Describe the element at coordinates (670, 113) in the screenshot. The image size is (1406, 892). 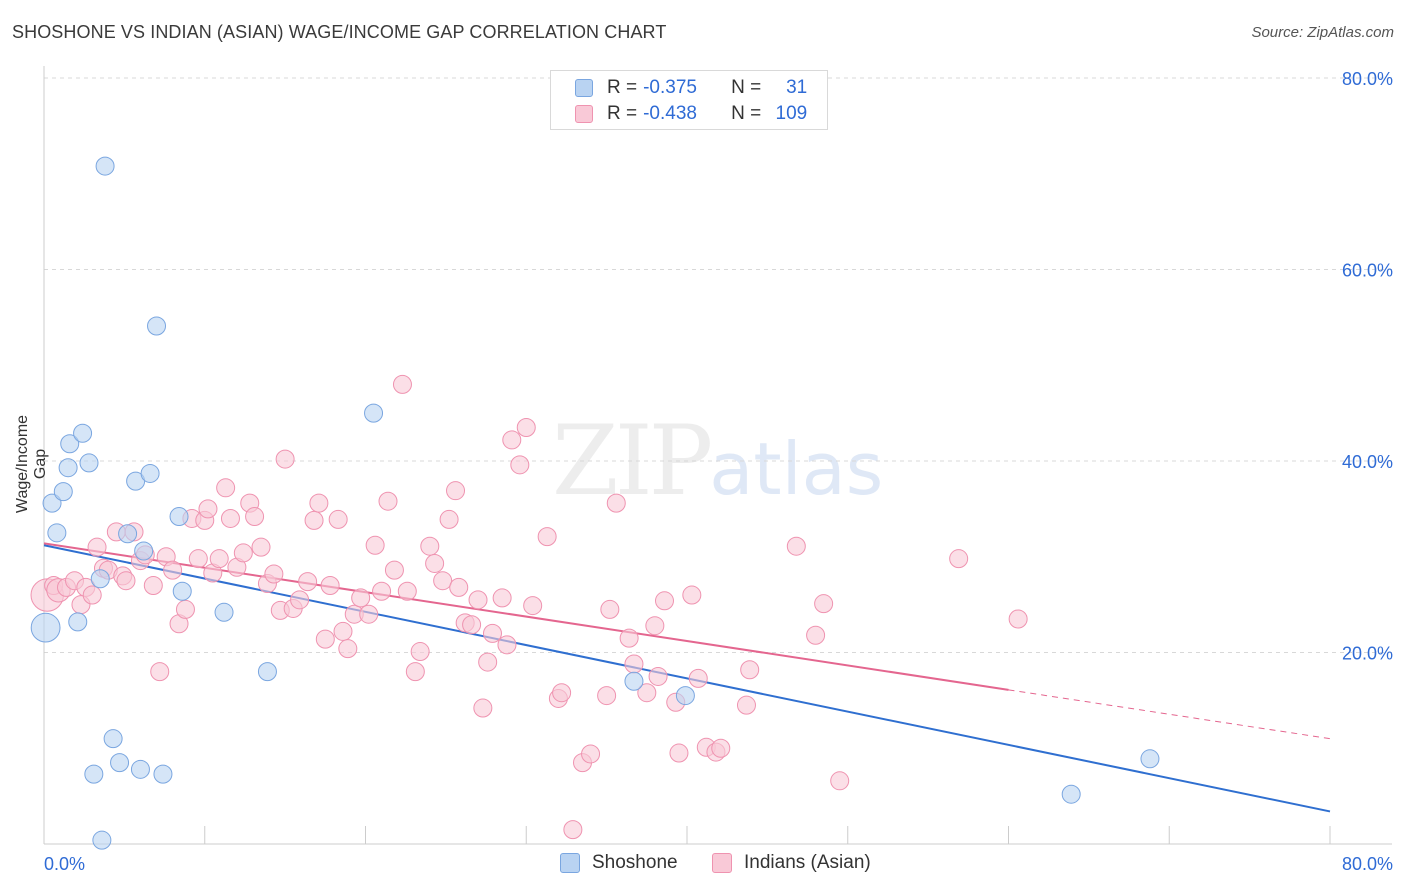
I see `legend-r-value: -0.438` at that location.